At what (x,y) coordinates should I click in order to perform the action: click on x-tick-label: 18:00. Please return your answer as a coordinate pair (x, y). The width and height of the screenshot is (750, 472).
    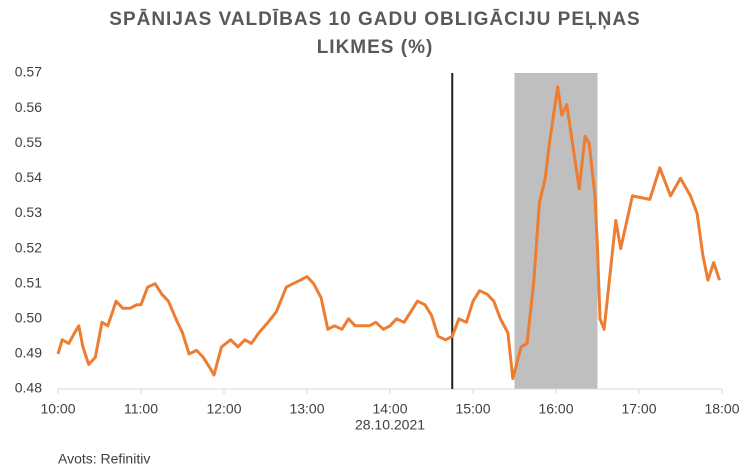
    Looking at the image, I should click on (721, 409).